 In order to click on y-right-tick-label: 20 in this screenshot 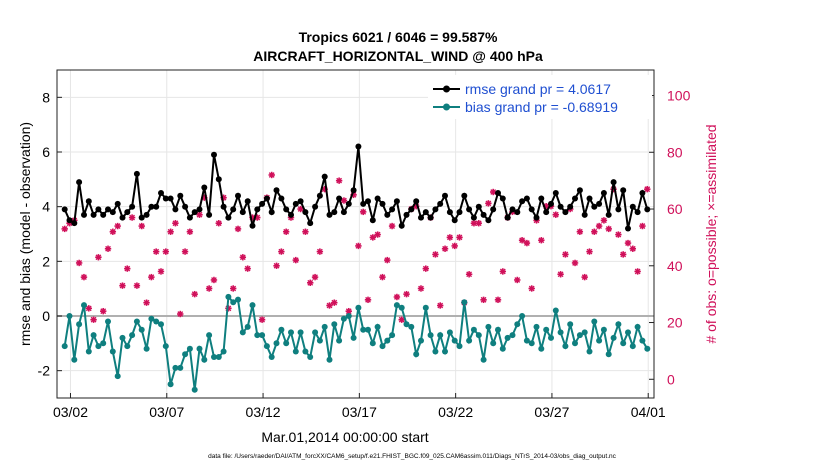, I will do `click(675, 323)`.